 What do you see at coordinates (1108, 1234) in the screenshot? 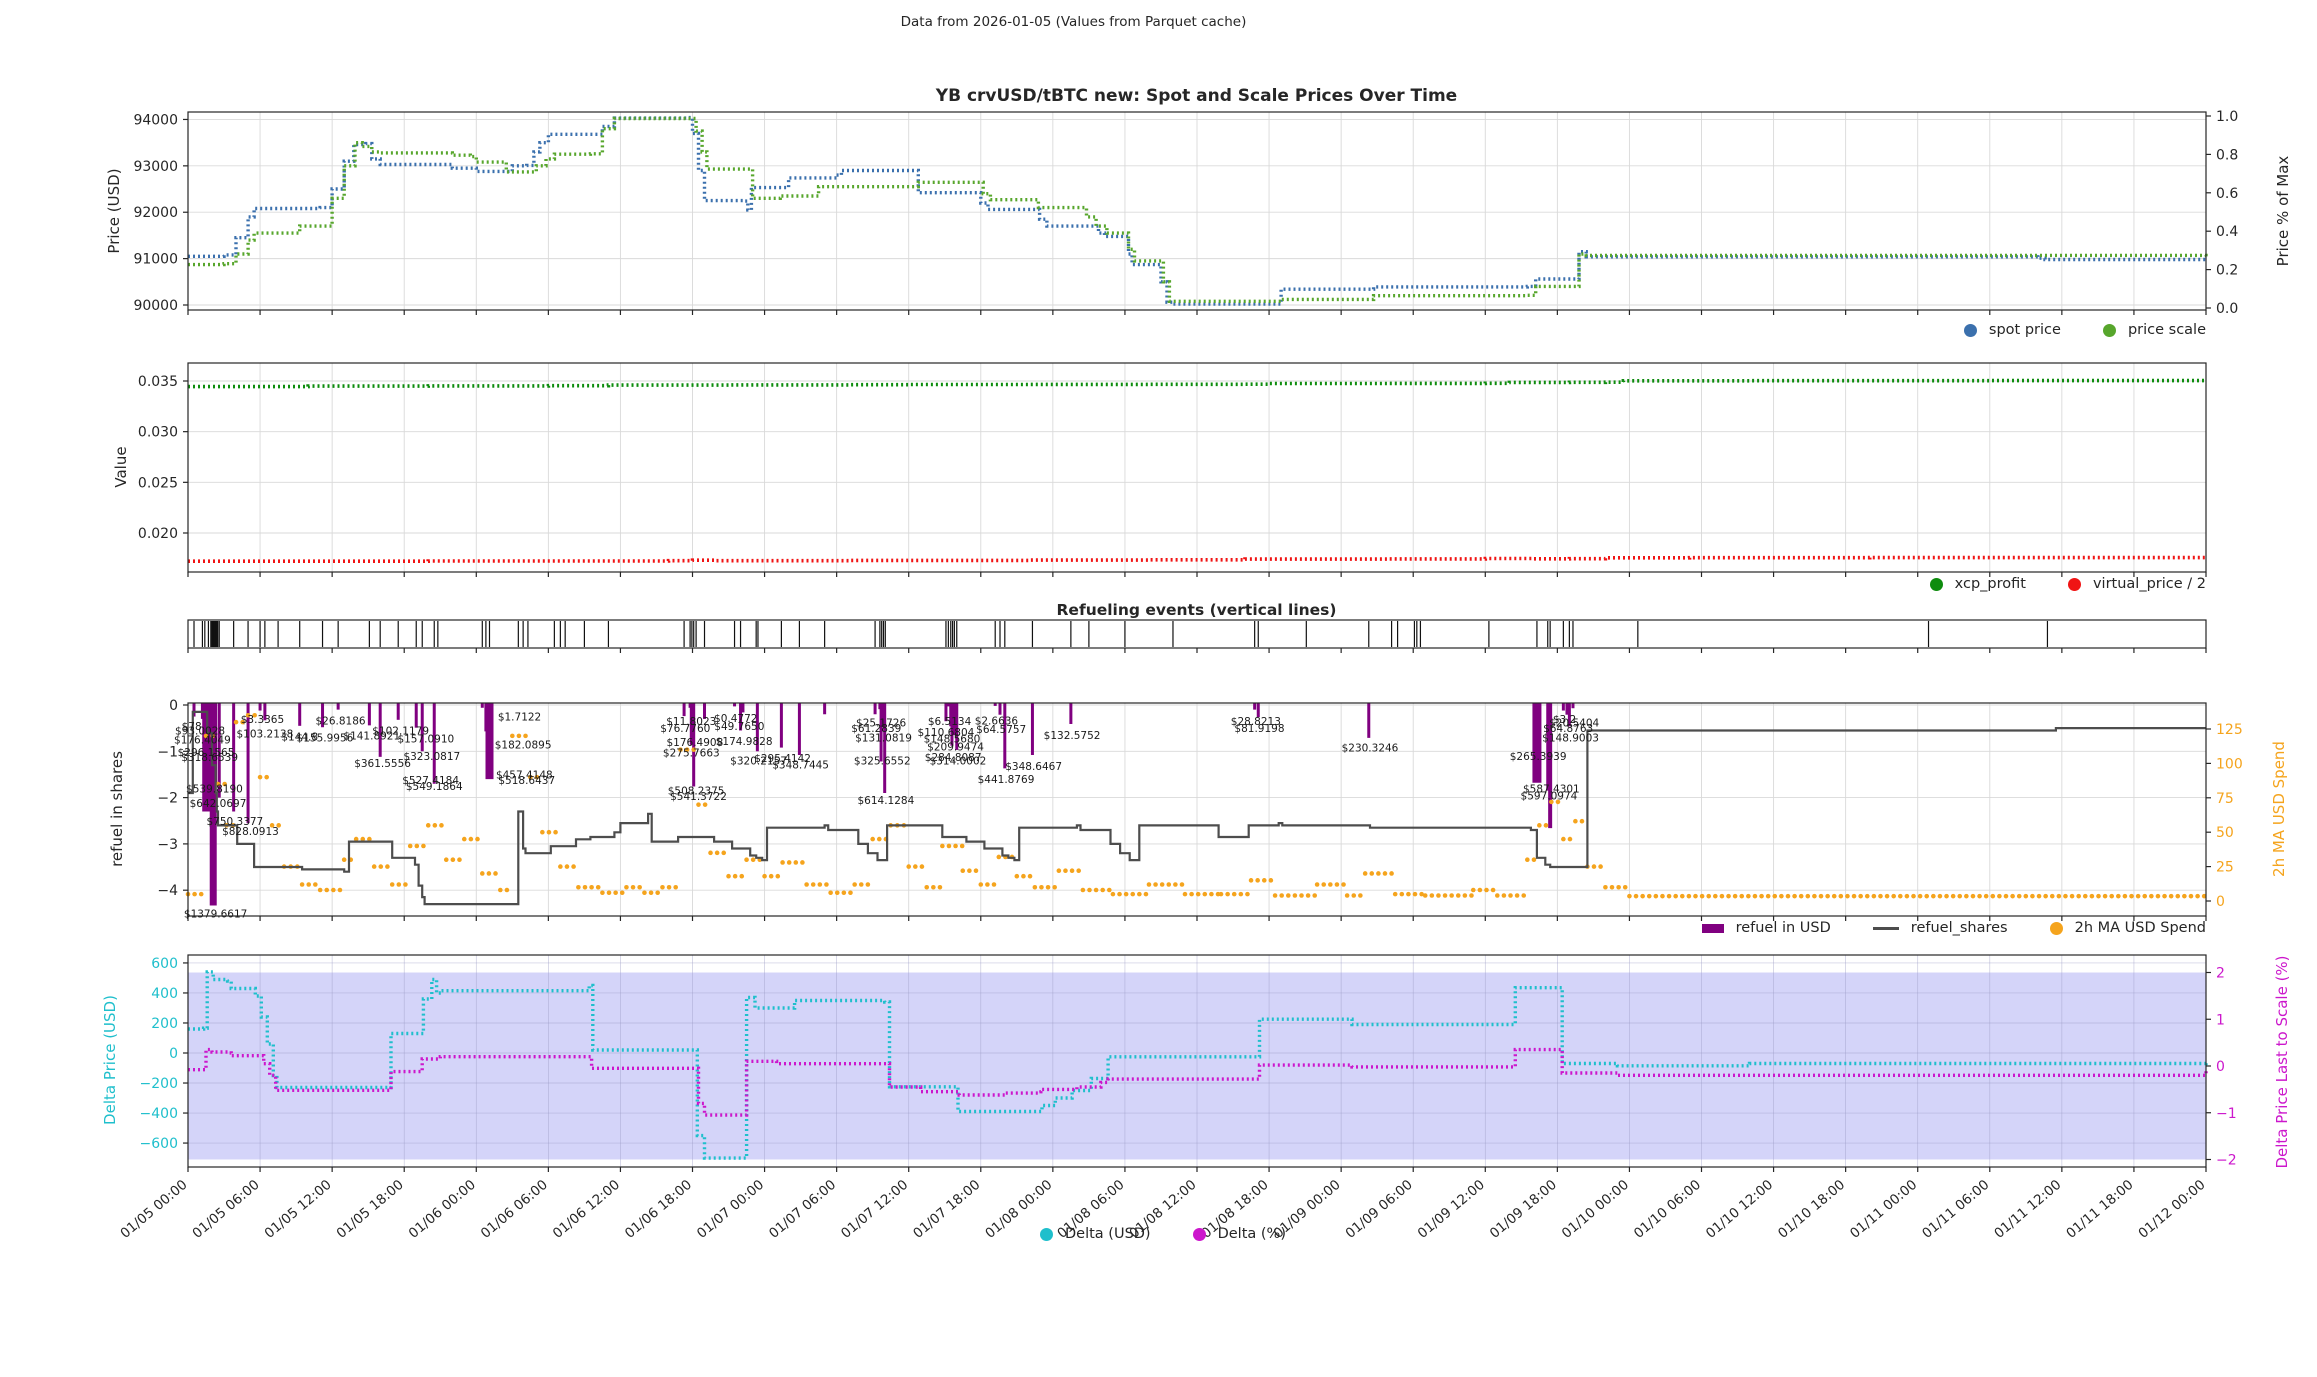
I see `legend-label: Delta (USD)` at bounding box center [1108, 1234].